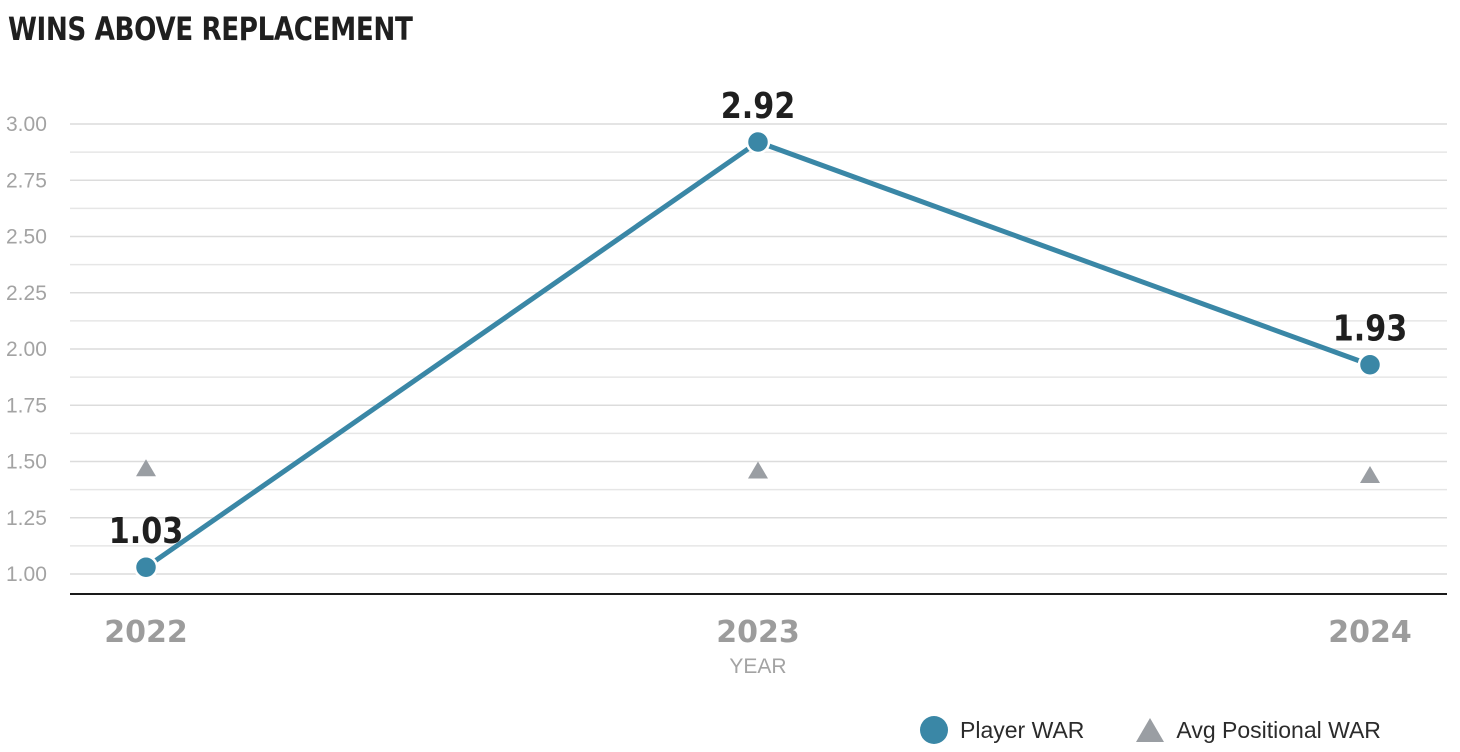 The width and height of the screenshot is (1460, 752). I want to click on circle-marker-icon, so click(934, 730).